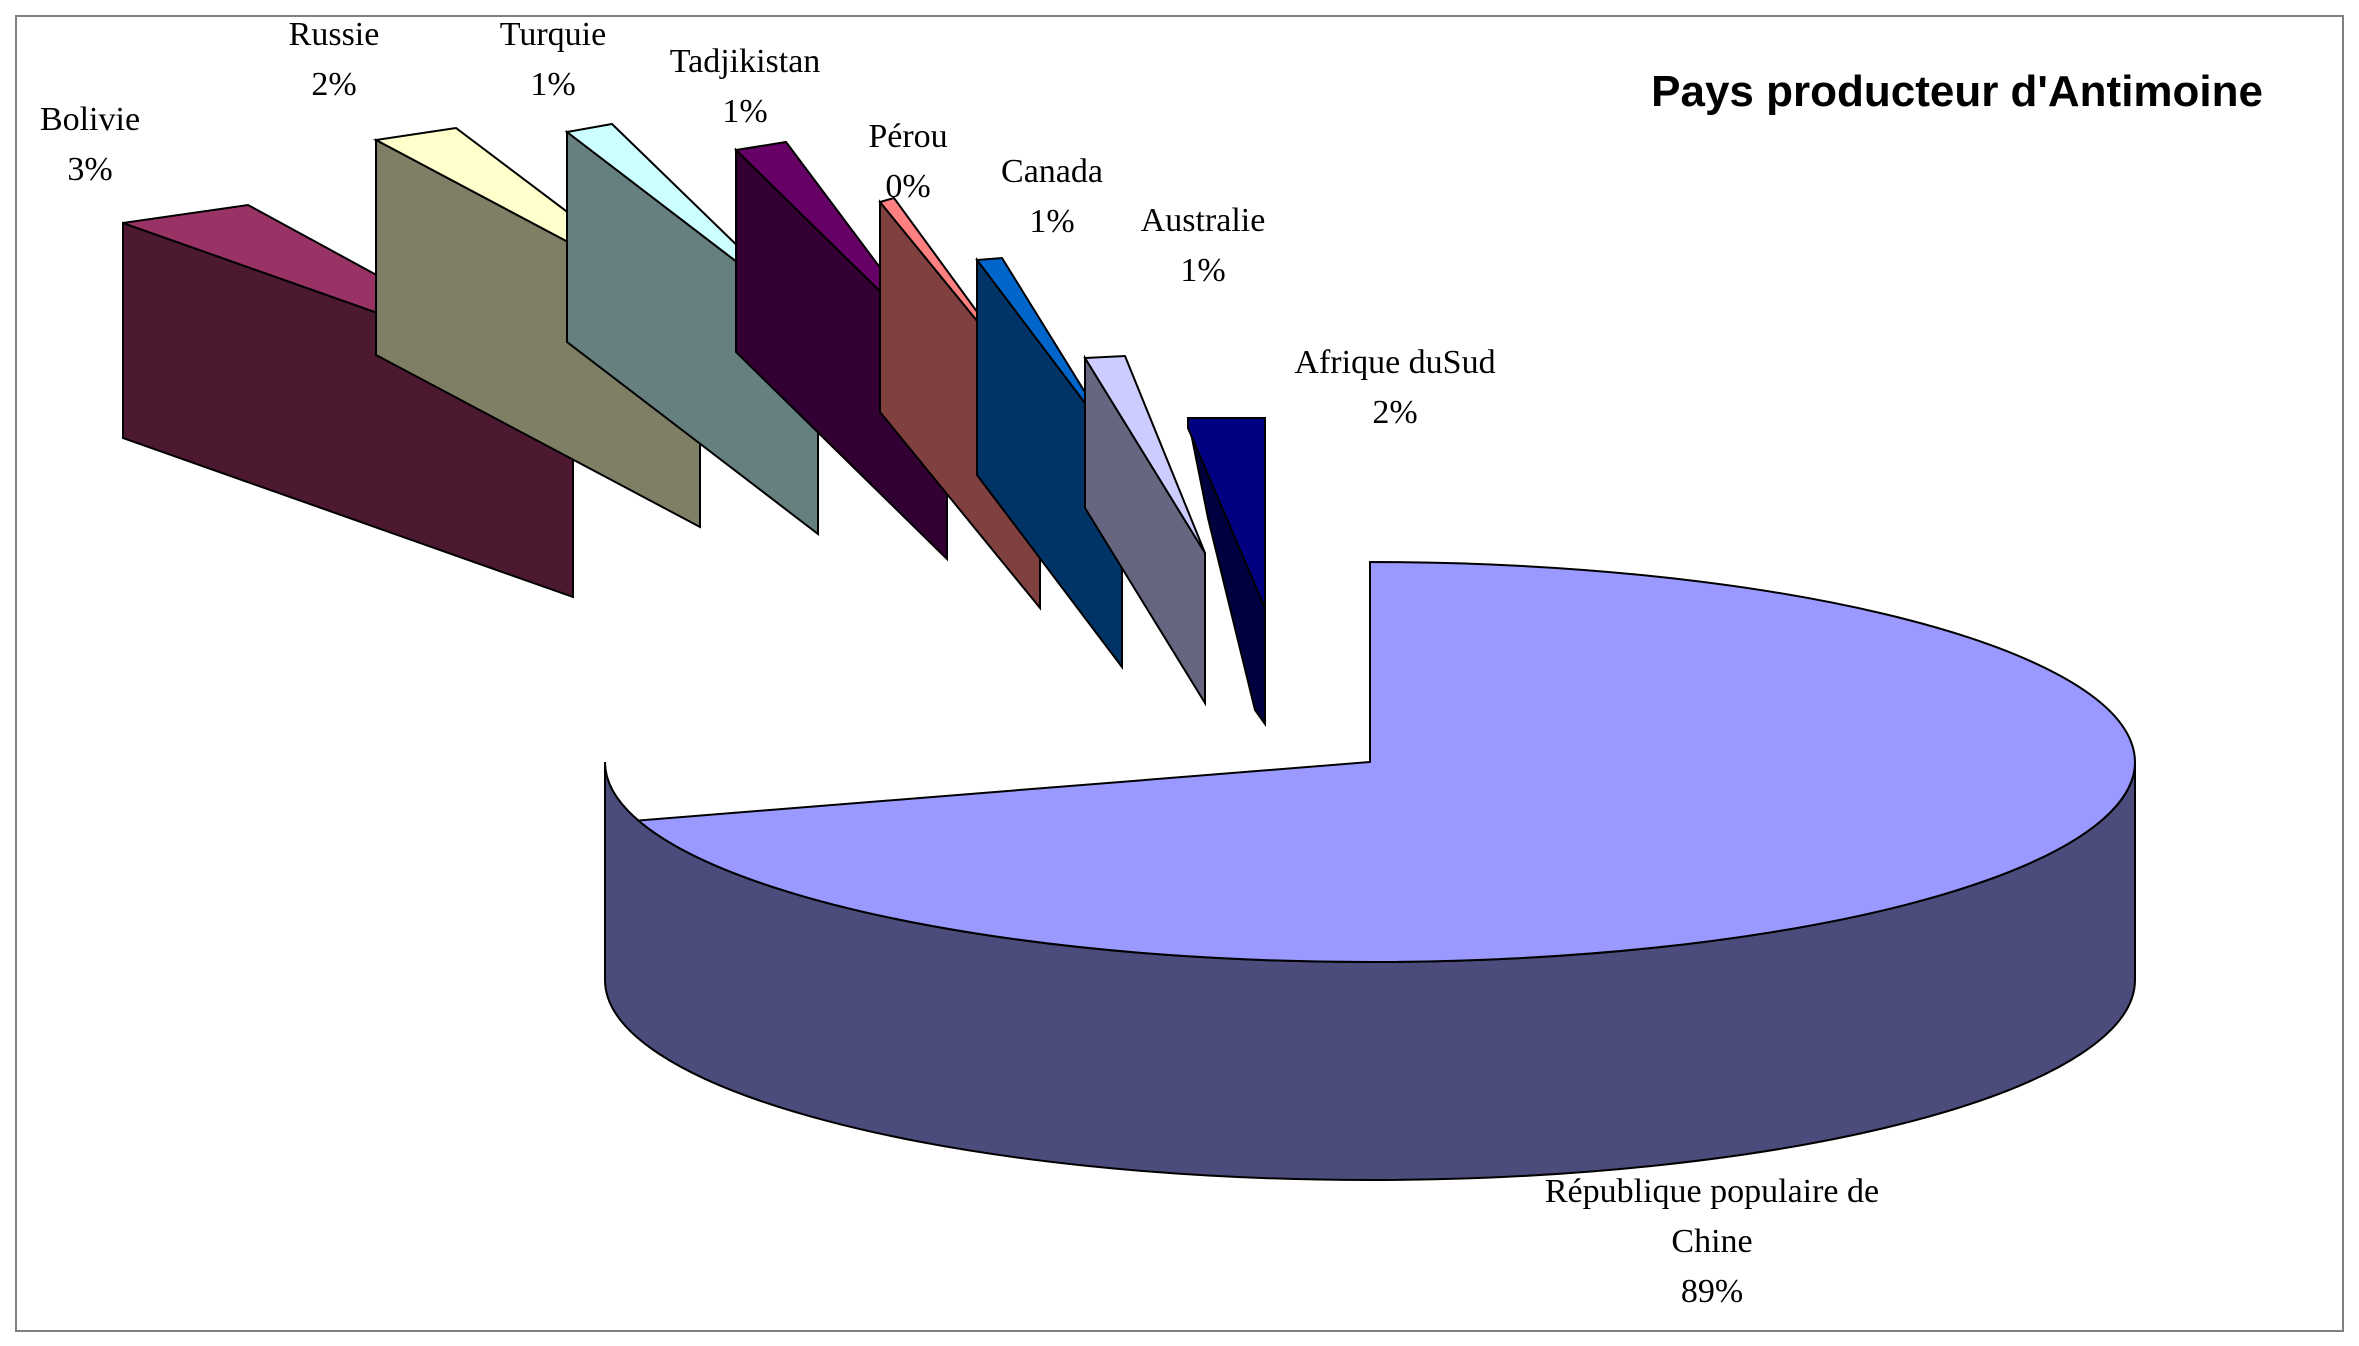  Describe the element at coordinates (553, 34) in the screenshot. I see `category-label-turquie: Turquie` at that location.